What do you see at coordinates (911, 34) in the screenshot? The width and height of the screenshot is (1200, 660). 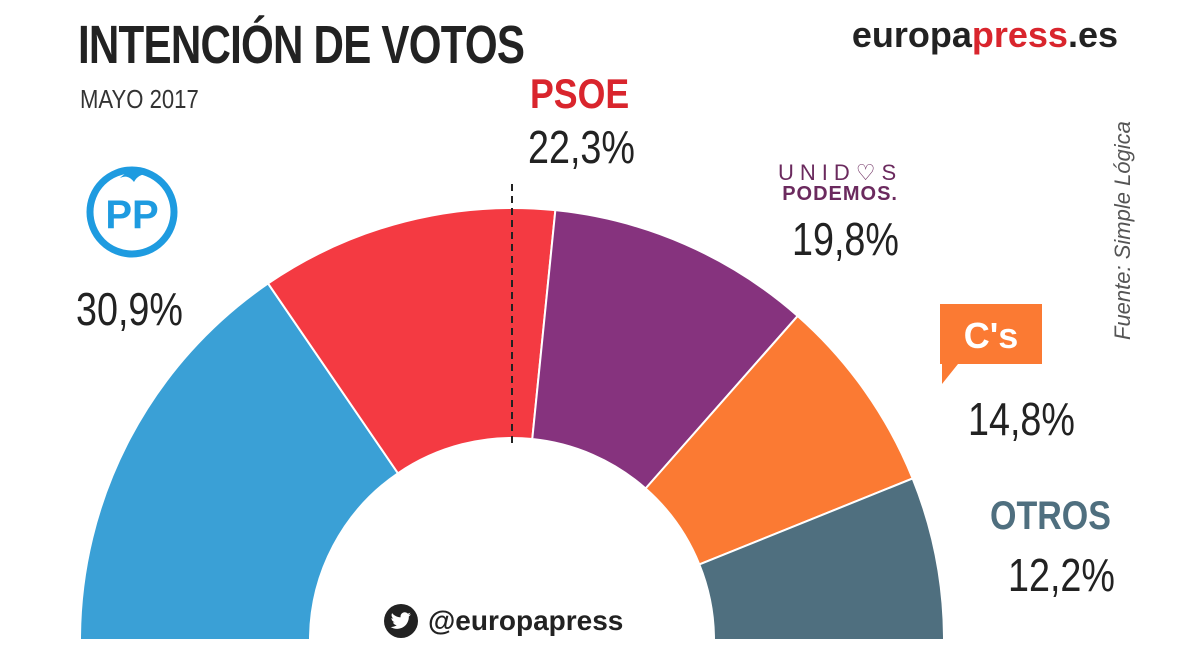 I see `brand-part-1: europa` at bounding box center [911, 34].